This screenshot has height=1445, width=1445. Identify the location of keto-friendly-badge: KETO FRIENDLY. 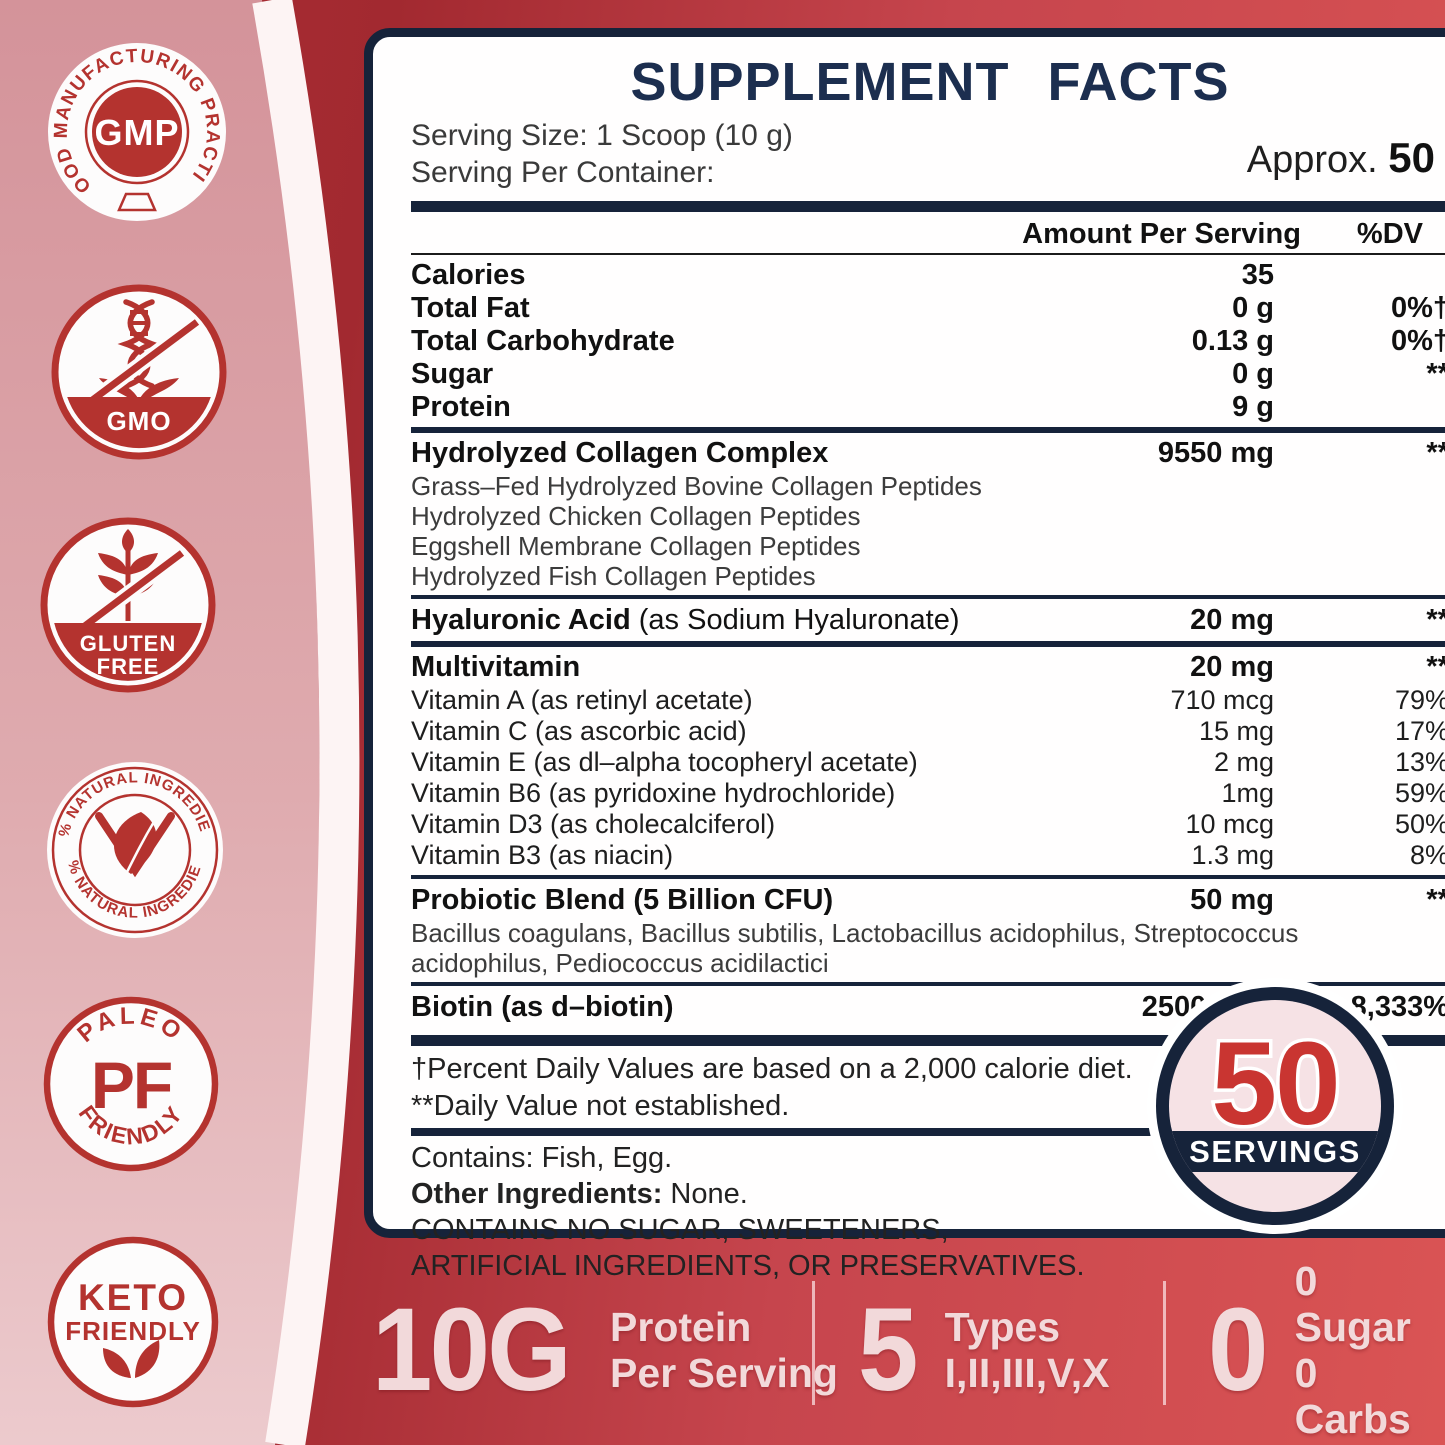
(133, 1322).